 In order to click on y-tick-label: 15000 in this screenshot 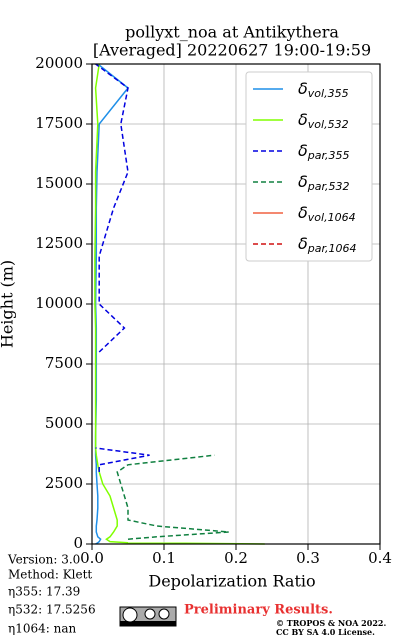, I will do `click(59, 183)`.